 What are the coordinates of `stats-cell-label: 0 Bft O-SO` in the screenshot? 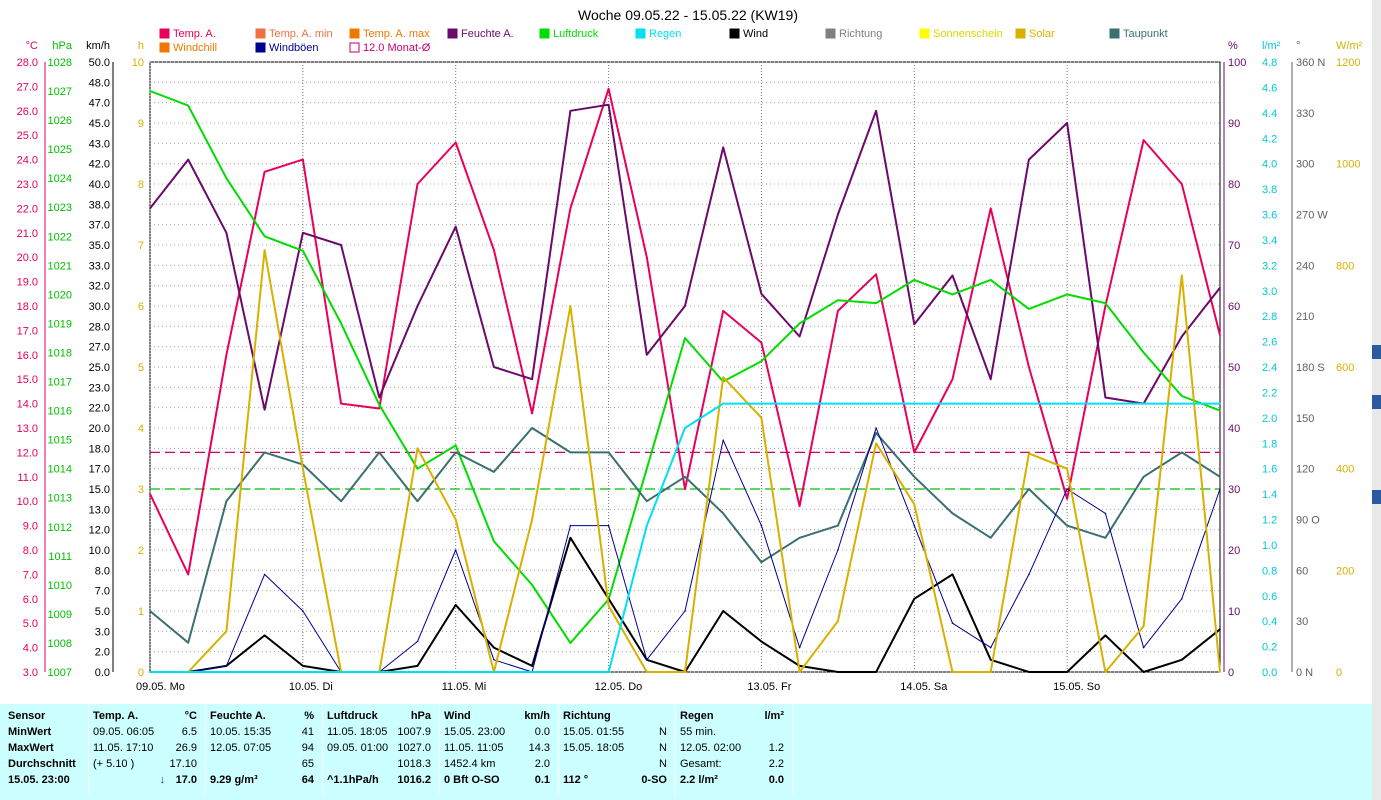 It's located at (472, 780).